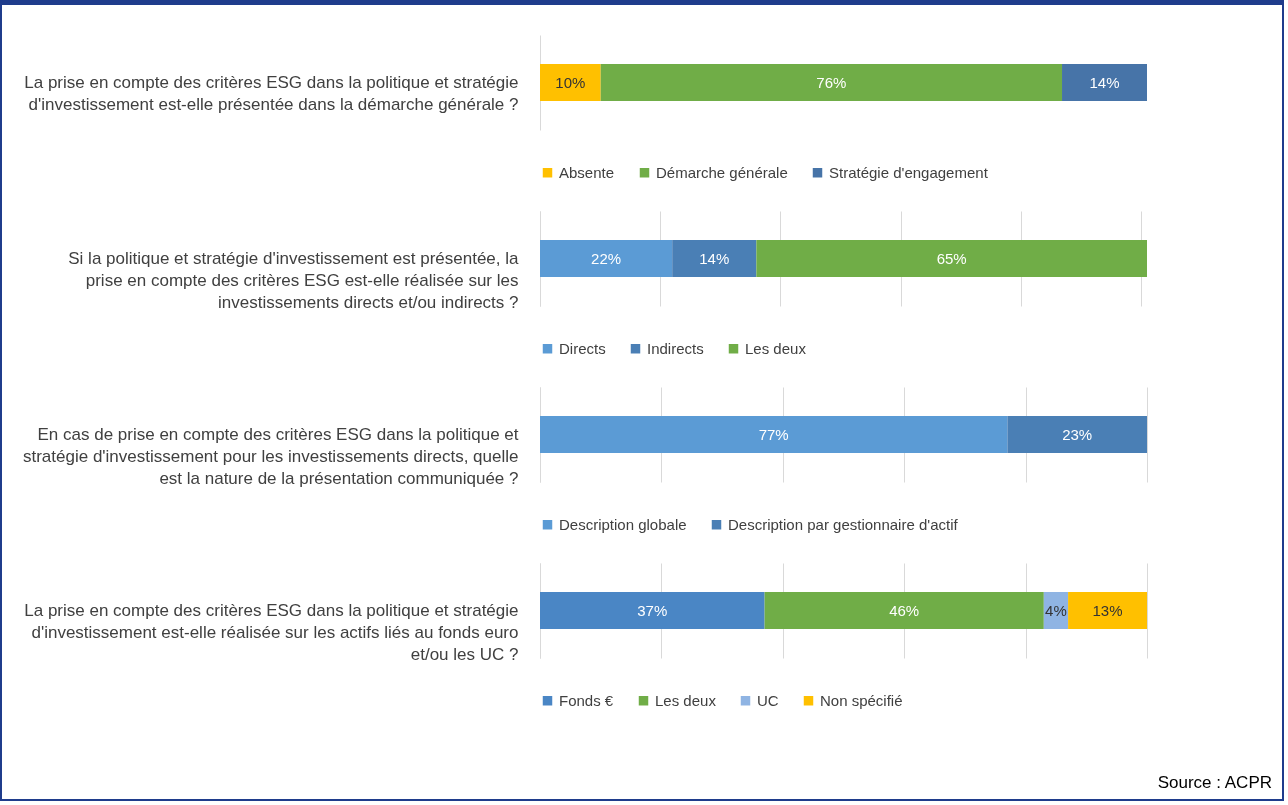  Describe the element at coordinates (773, 434) in the screenshot. I see `data-label: 77%` at that location.